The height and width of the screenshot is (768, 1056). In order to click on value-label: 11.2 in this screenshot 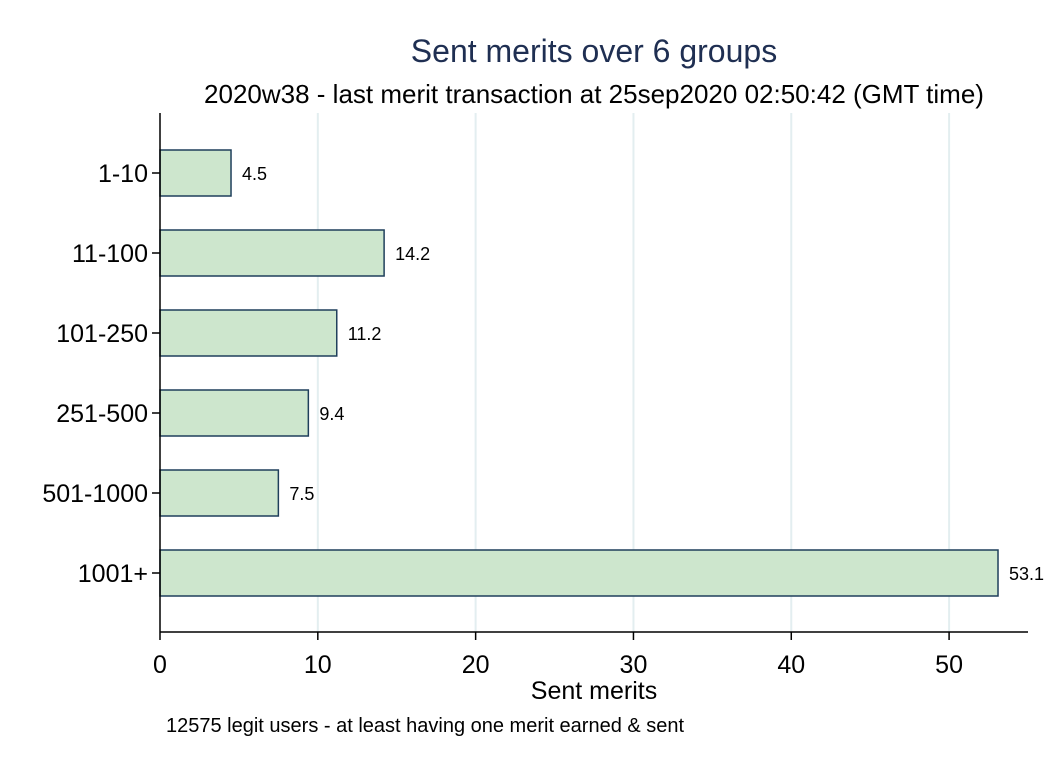, I will do `click(365, 334)`.